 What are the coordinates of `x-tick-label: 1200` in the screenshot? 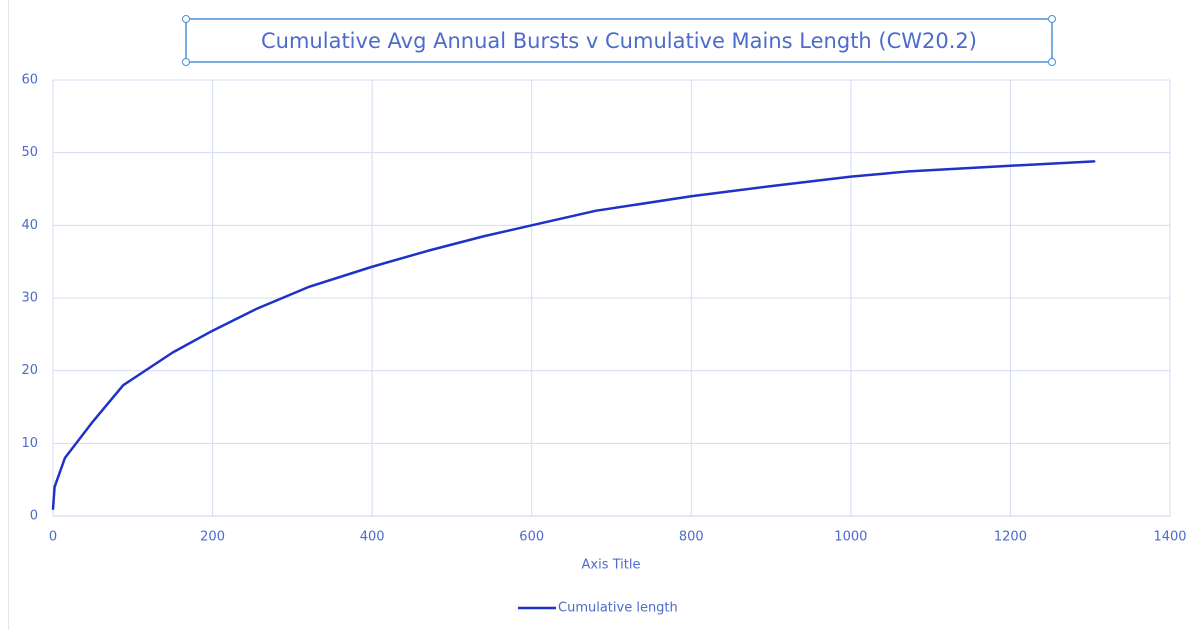 It's located at (1010, 537).